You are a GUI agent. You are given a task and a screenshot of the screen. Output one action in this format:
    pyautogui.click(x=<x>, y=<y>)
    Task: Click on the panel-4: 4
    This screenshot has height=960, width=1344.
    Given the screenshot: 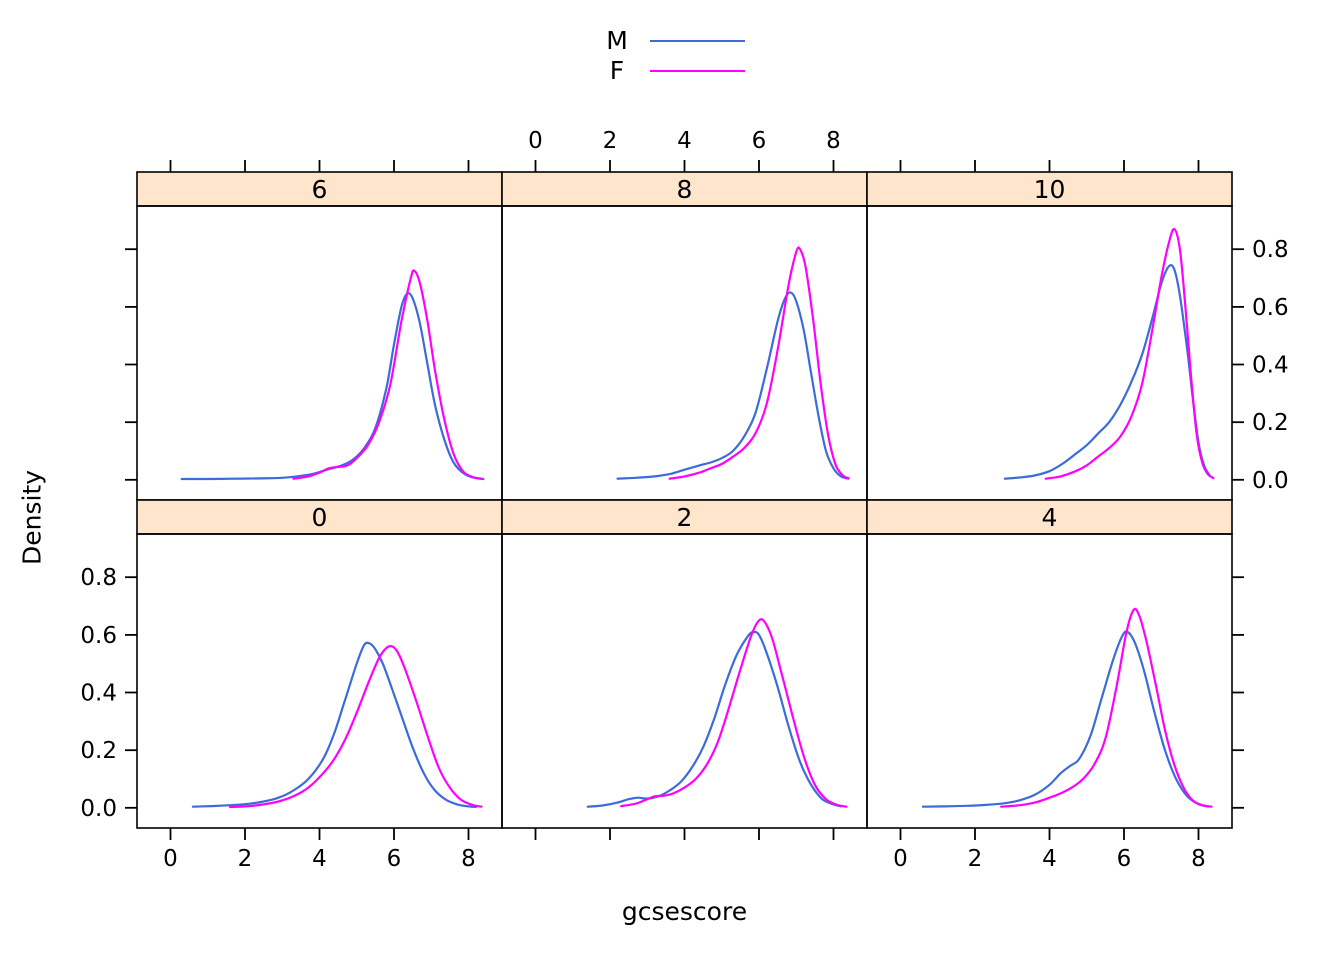 What is the action you would take?
    pyautogui.click(x=1049, y=664)
    